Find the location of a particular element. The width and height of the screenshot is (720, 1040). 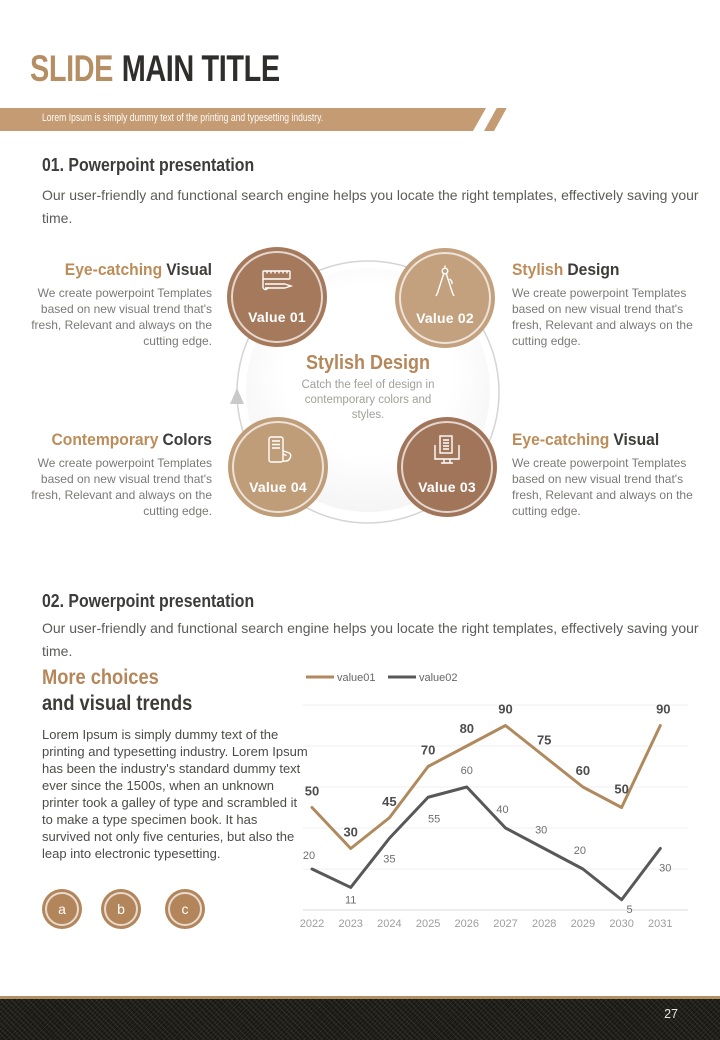

svg-text: 2026 is located at coordinates (467, 924).